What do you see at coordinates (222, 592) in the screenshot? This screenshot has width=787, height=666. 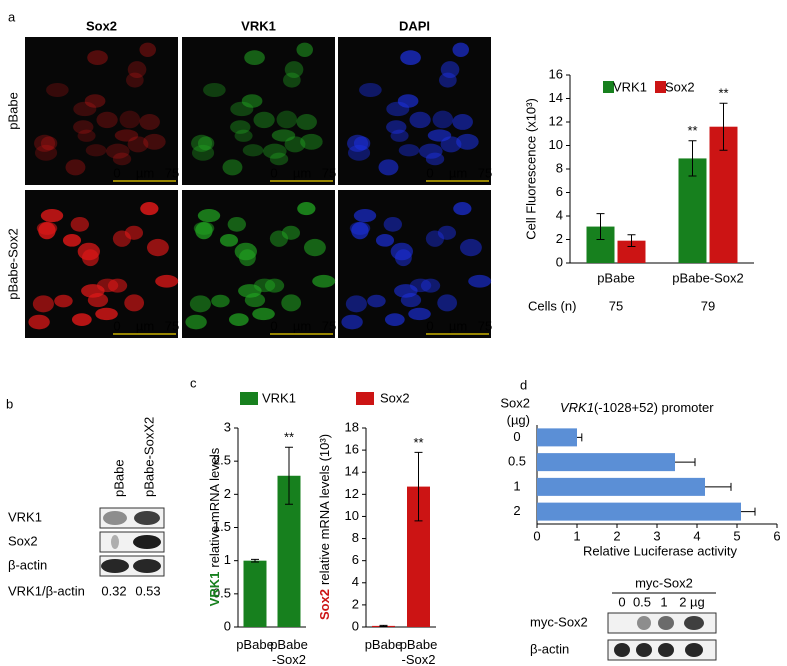 I see `y-tick-label: 0.5` at bounding box center [222, 592].